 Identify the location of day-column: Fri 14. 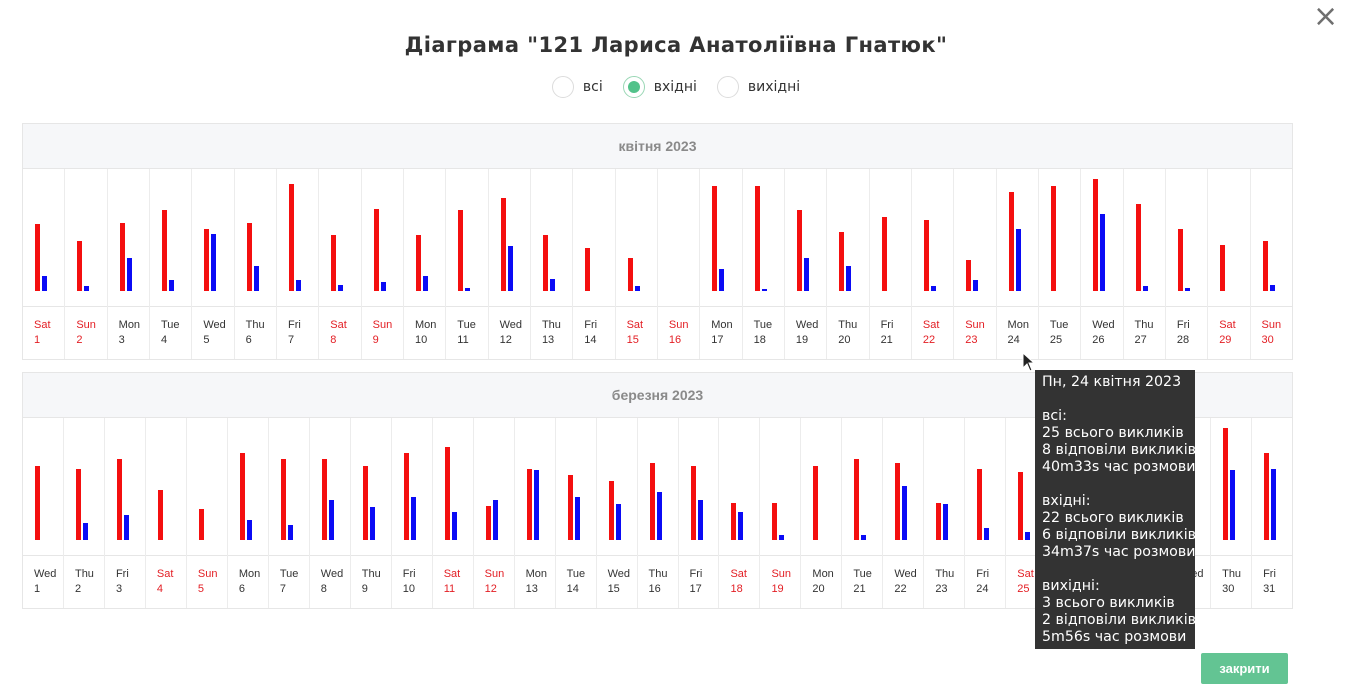
(594, 264).